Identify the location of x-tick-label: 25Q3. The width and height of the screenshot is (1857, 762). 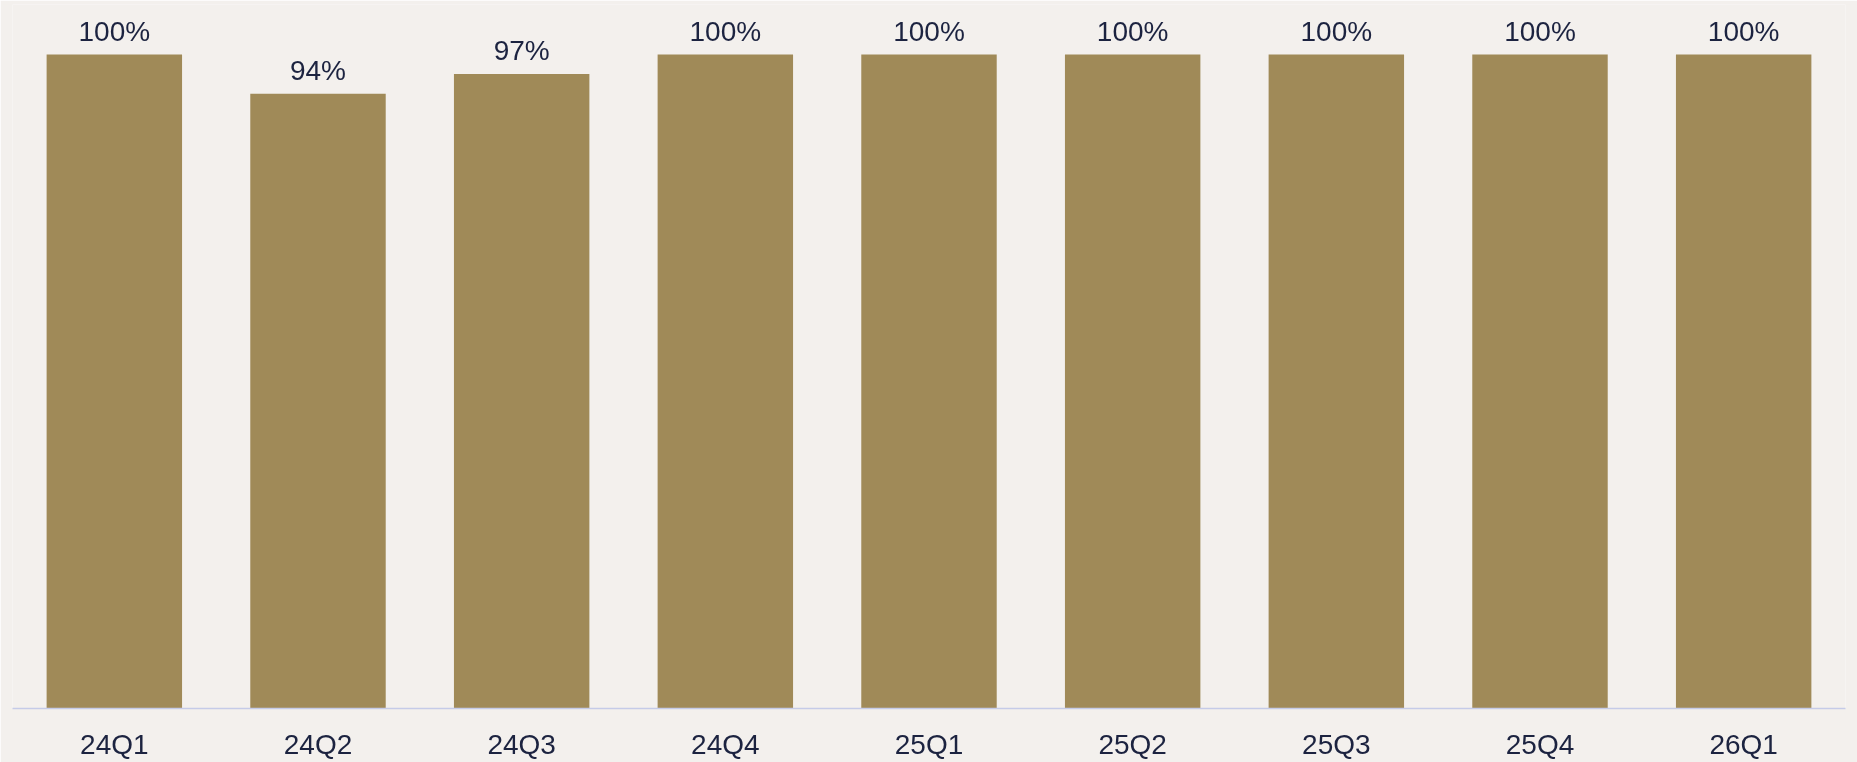
(1336, 744).